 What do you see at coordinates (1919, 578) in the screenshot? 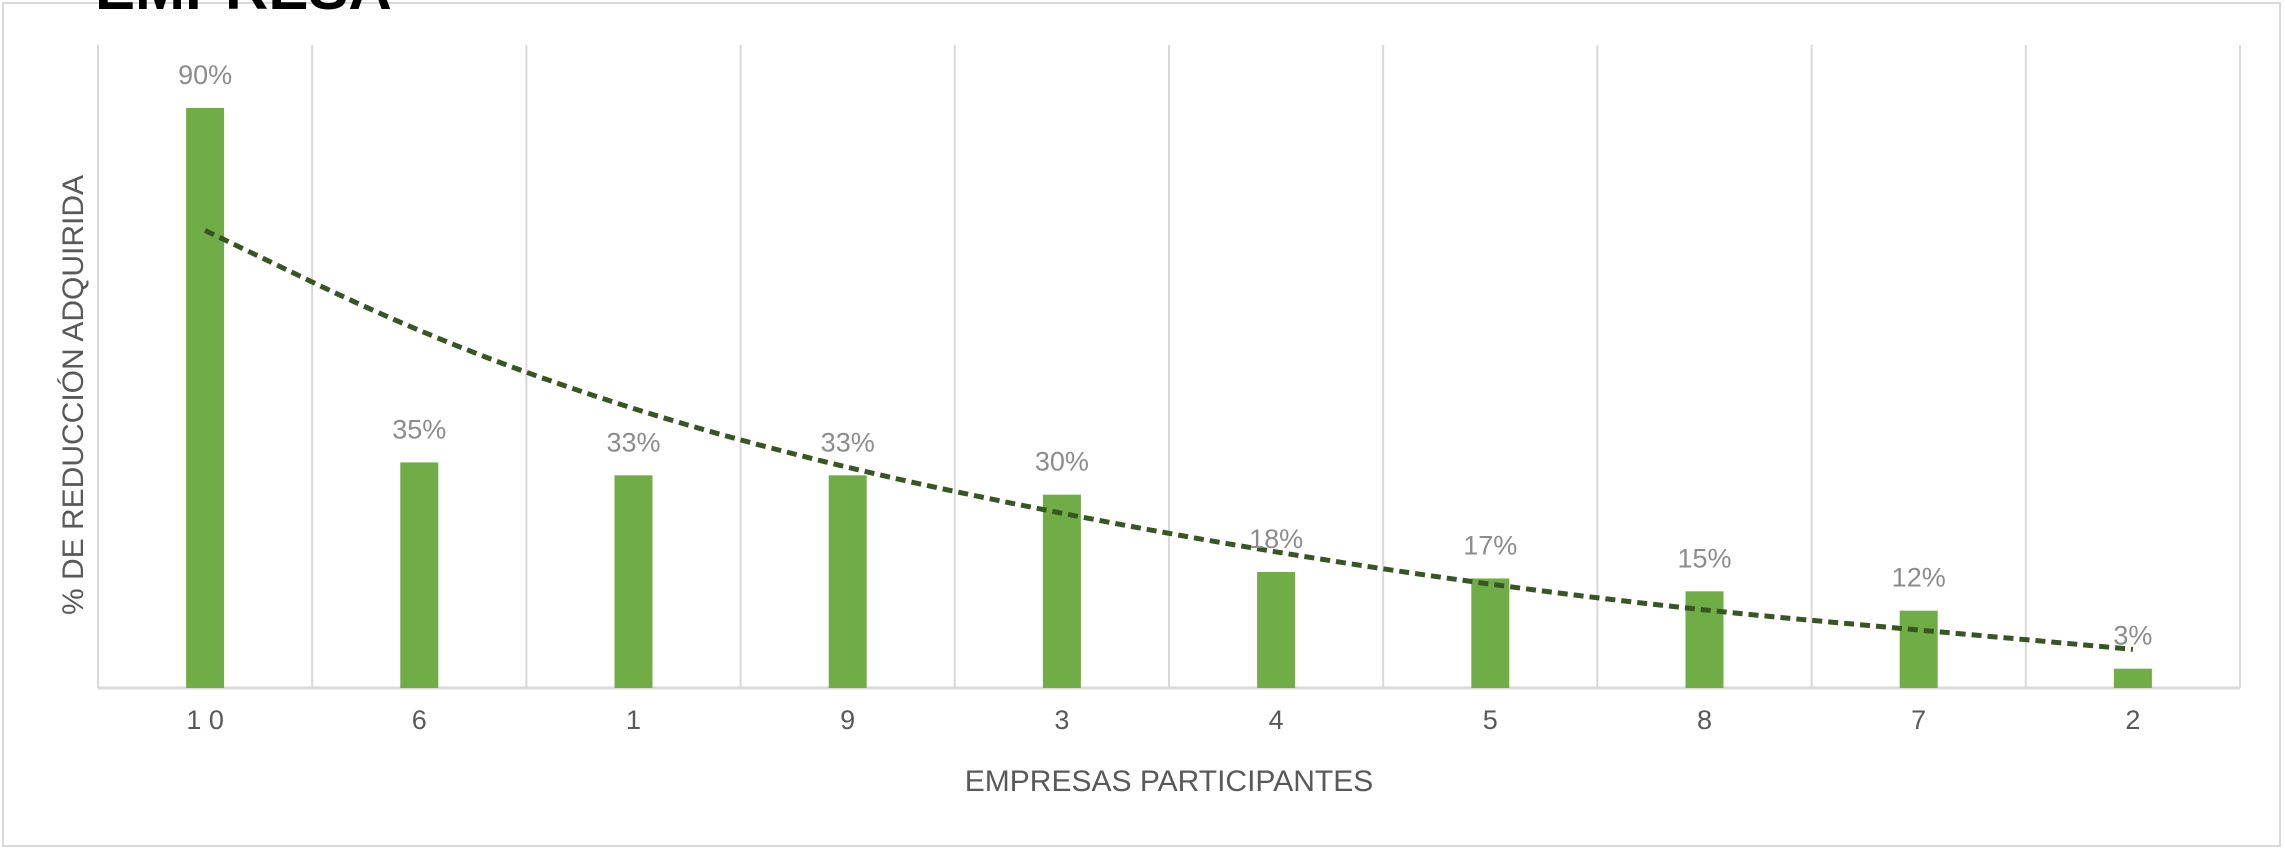
I see `data-label: 12%` at bounding box center [1919, 578].